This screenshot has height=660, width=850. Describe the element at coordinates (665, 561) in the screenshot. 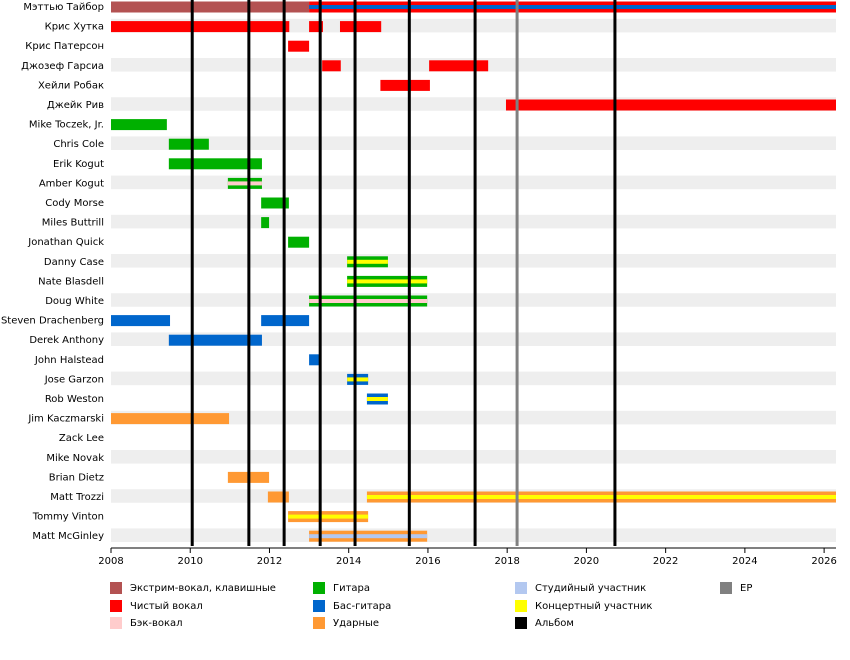

I see `x-tick-label: 2022` at that location.